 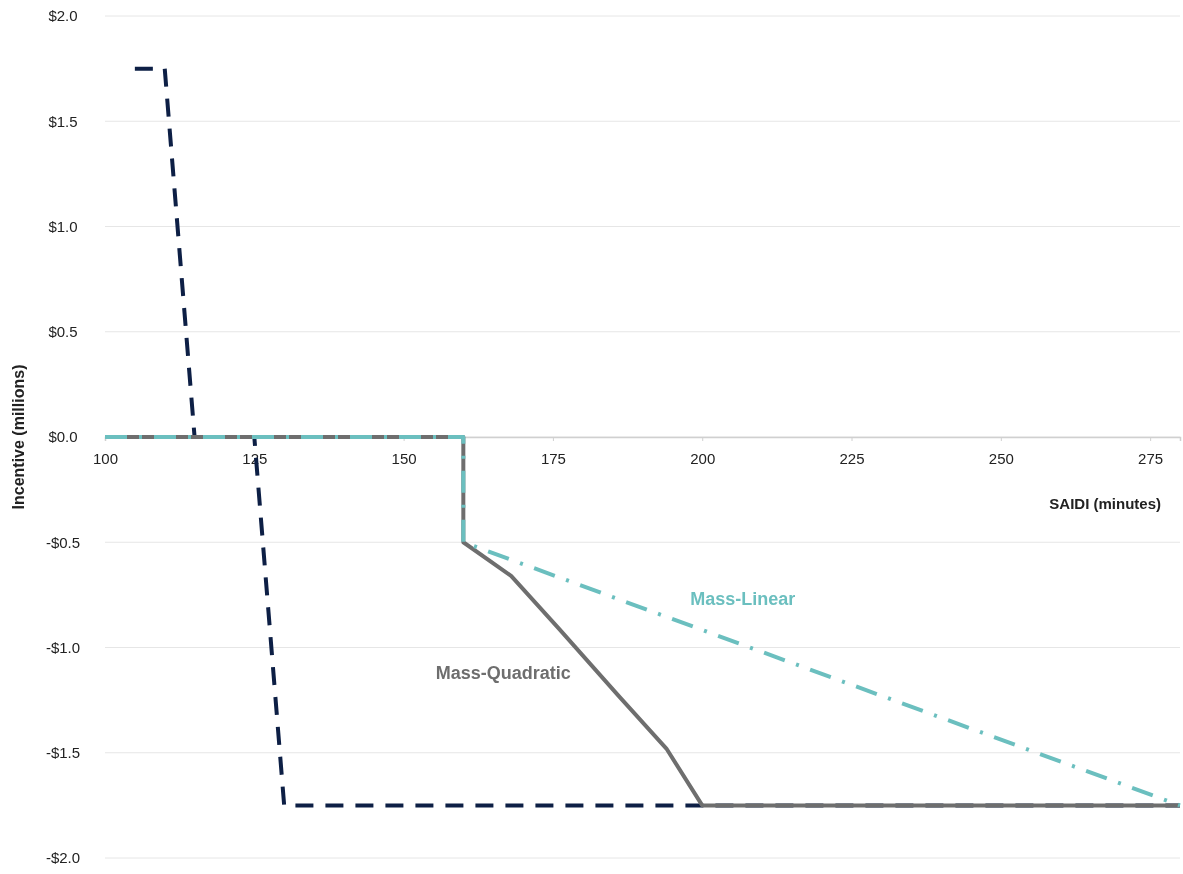 I want to click on x-tick-label: 200, so click(x=703, y=458).